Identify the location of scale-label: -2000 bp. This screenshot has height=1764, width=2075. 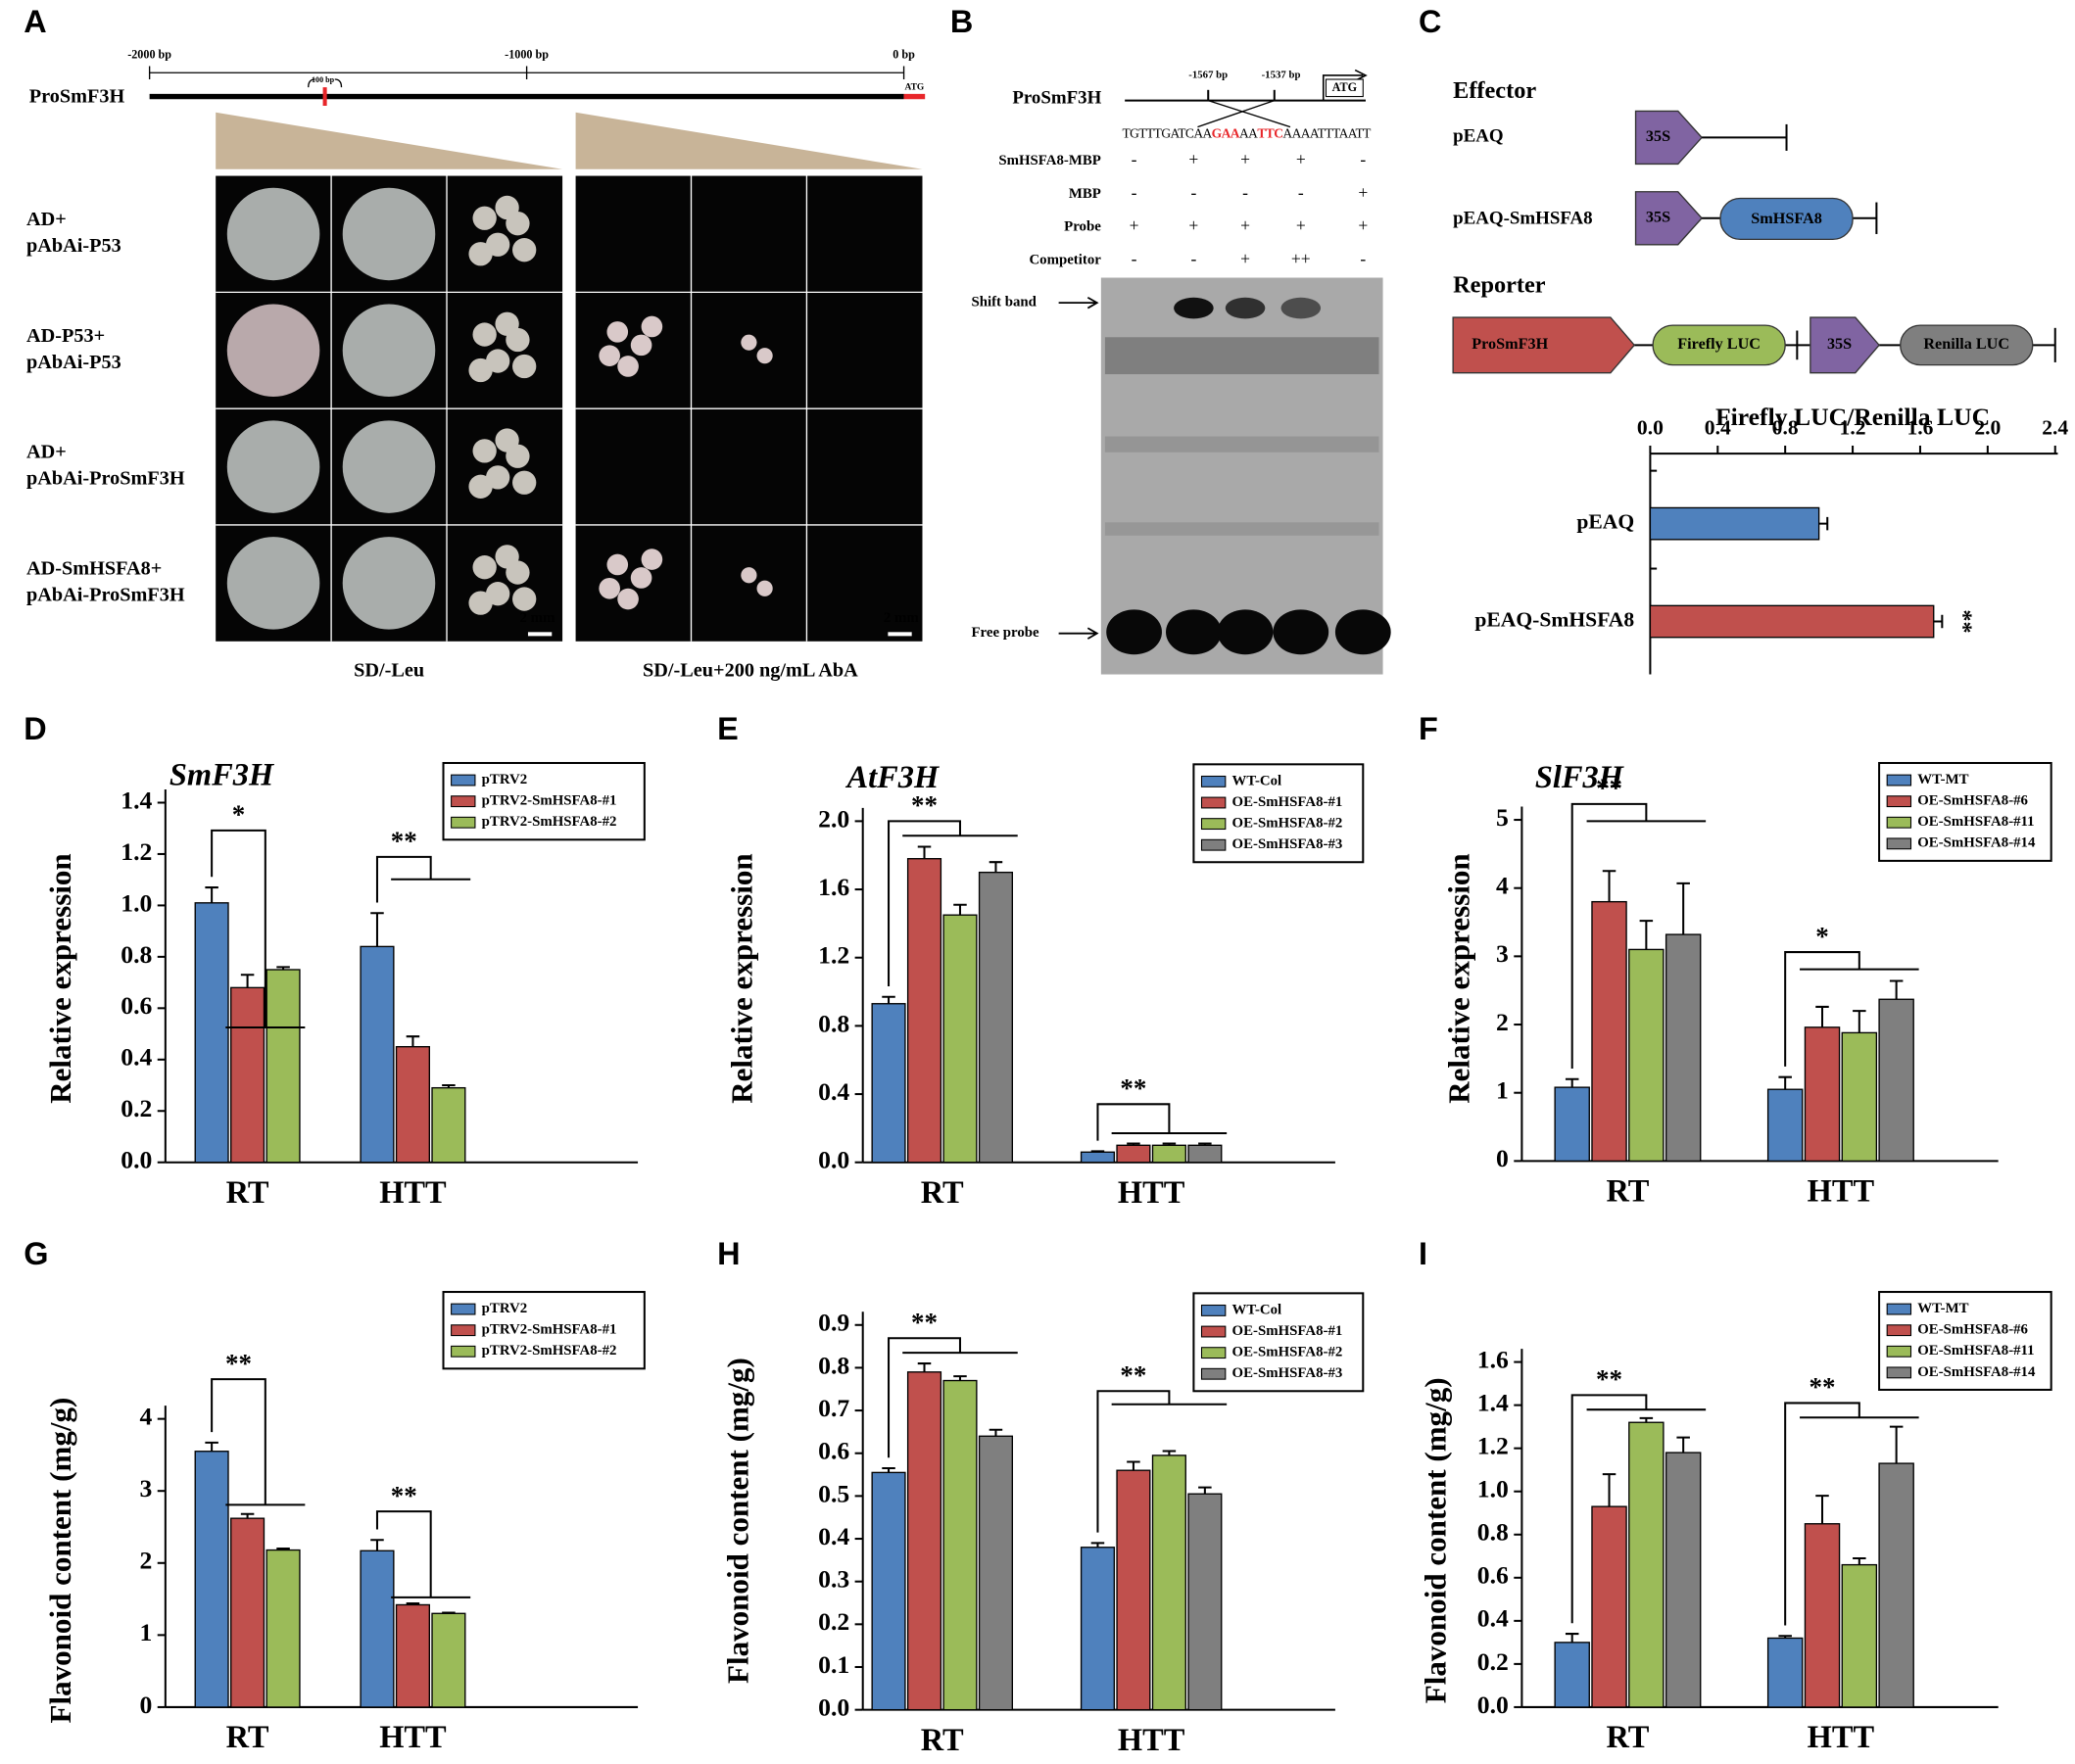
(149, 54).